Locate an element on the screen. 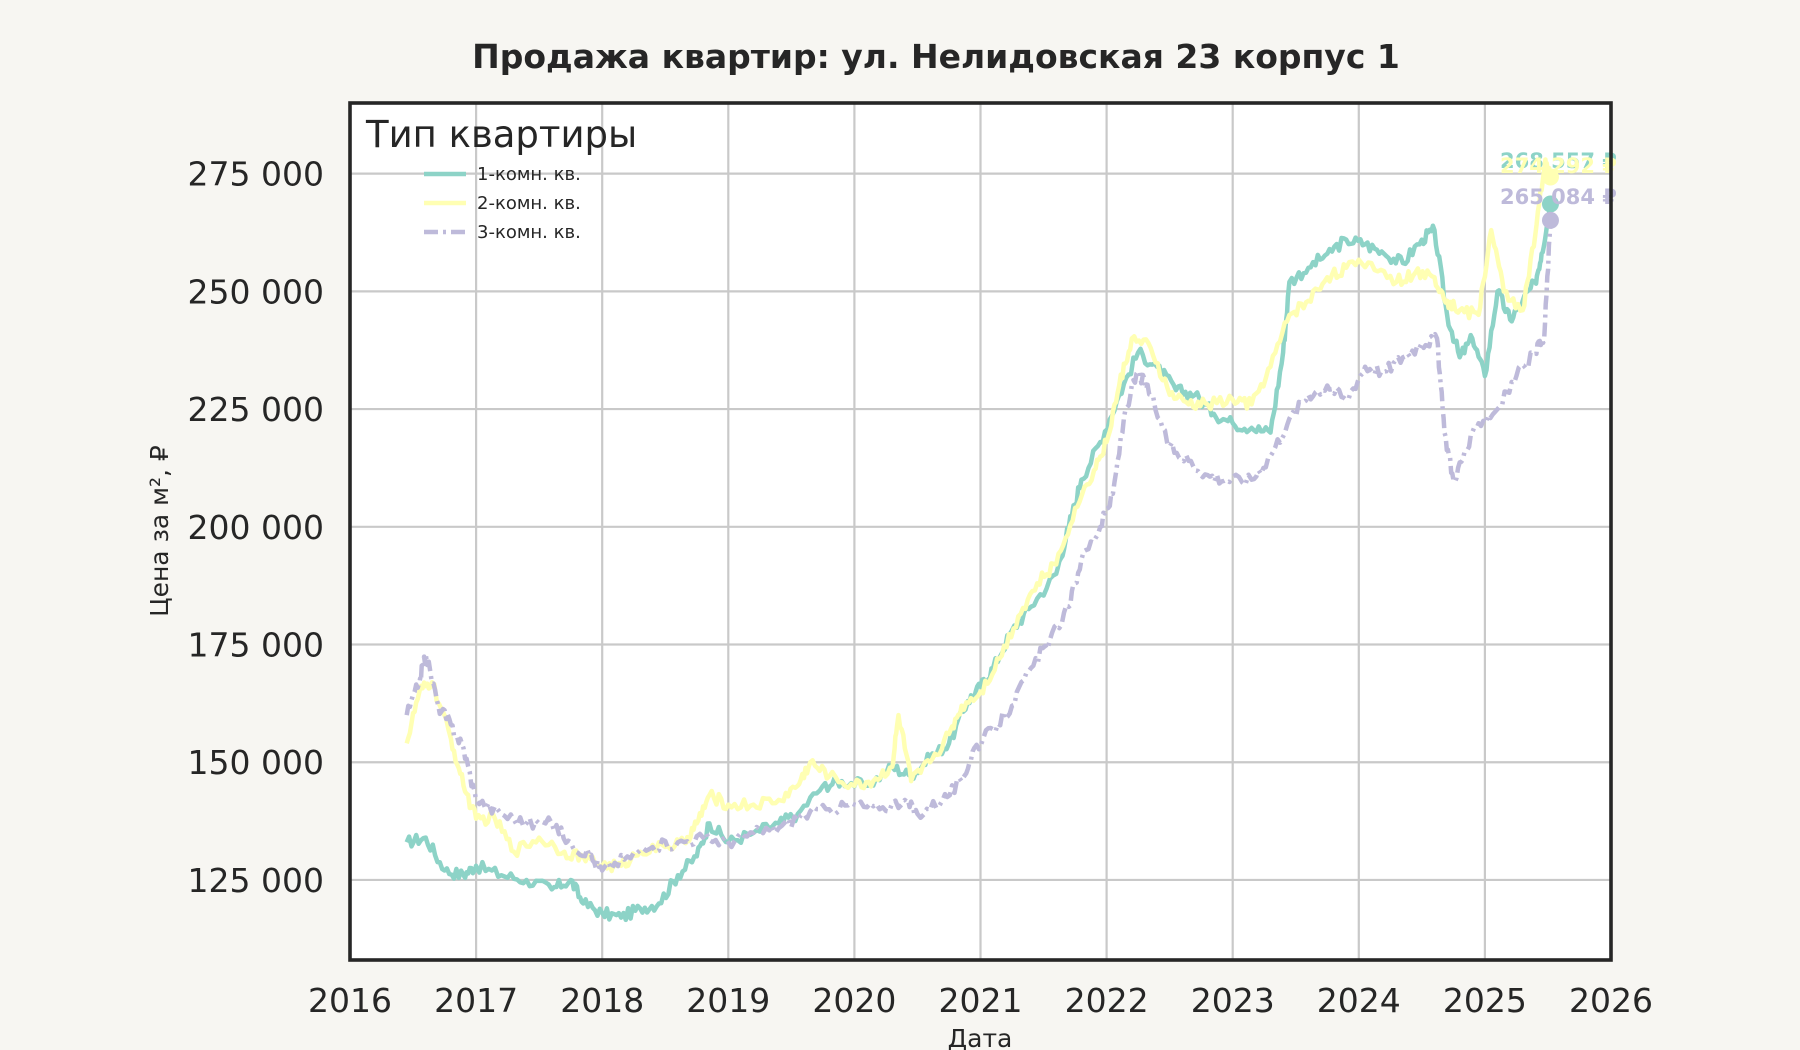 The image size is (1800, 1050). legend-label-1: 1-комн. кв. is located at coordinates (529, 174).